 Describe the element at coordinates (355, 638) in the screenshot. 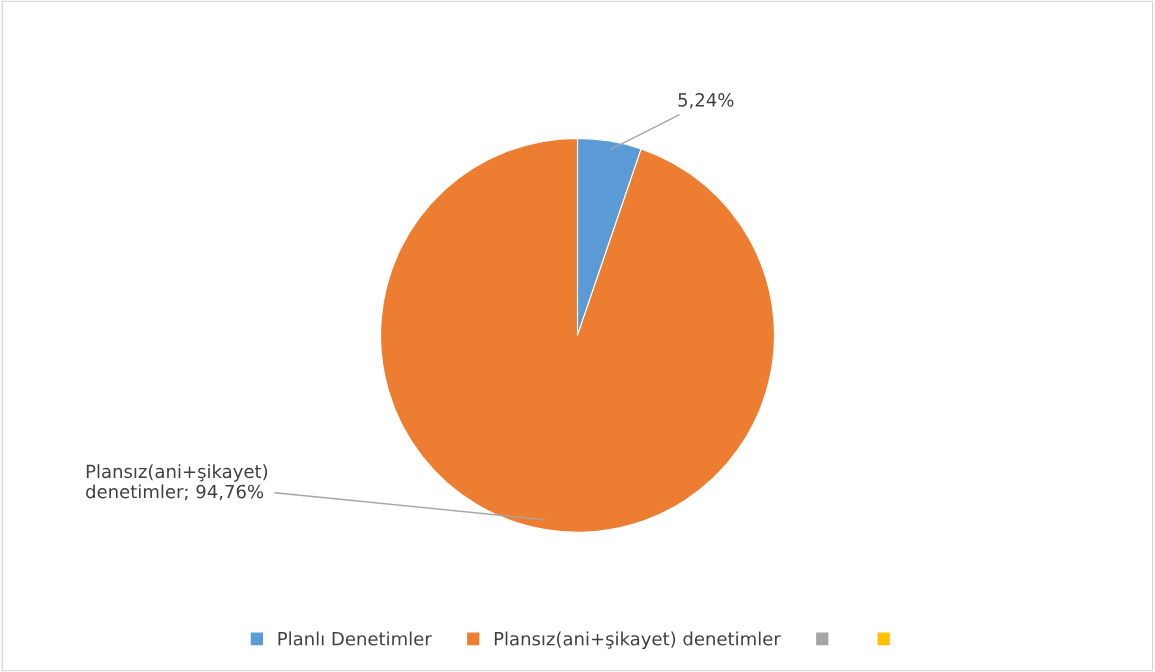

I see `legend-label: Planlı Denetimler` at that location.